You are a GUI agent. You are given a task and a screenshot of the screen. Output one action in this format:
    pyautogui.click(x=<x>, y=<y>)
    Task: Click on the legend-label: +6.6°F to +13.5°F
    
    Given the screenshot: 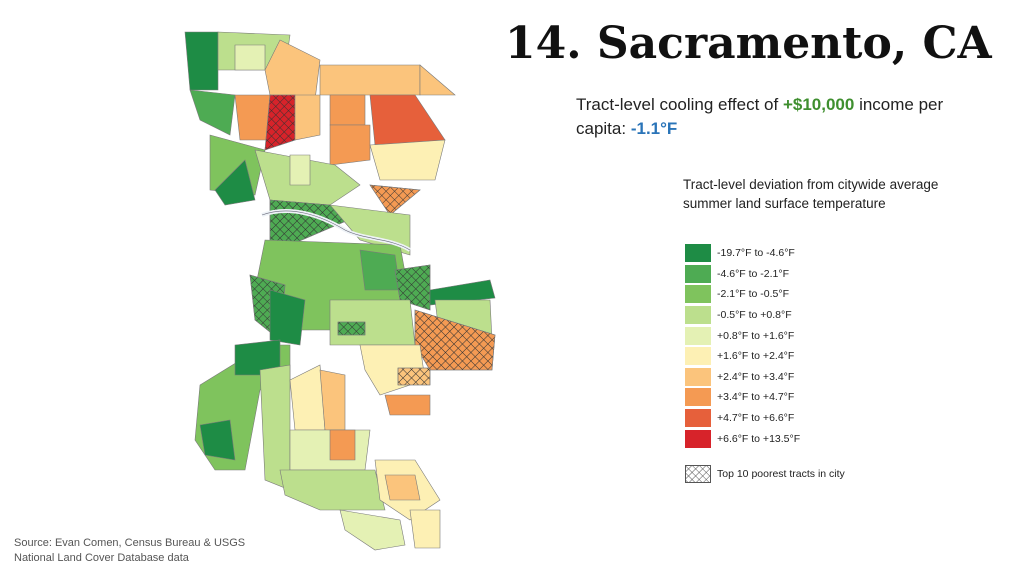 What is the action you would take?
    pyautogui.click(x=759, y=438)
    